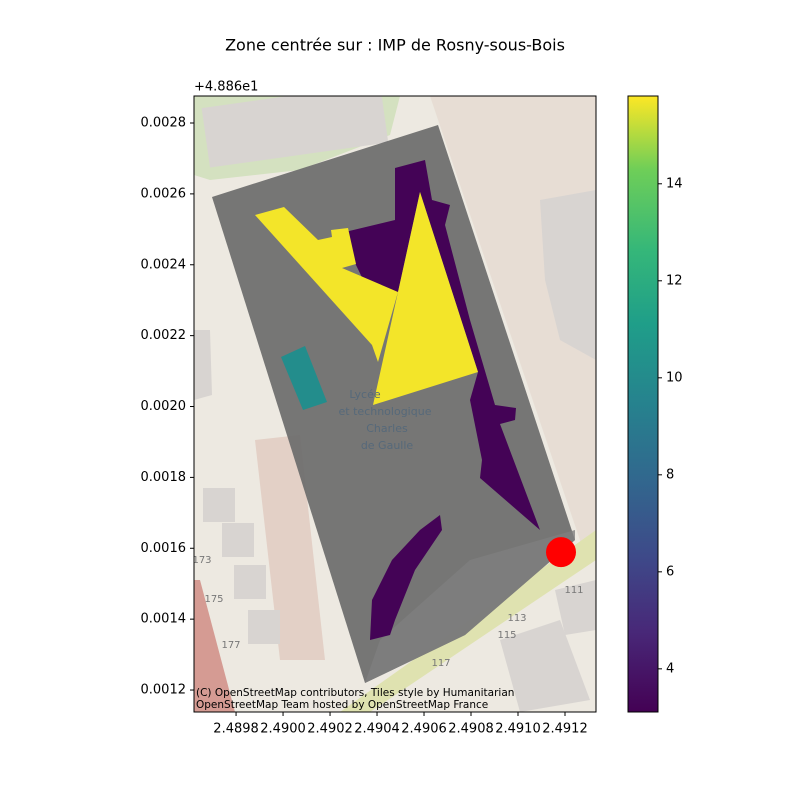  I want to click on x-tick-label: 2.4910, so click(518, 729).